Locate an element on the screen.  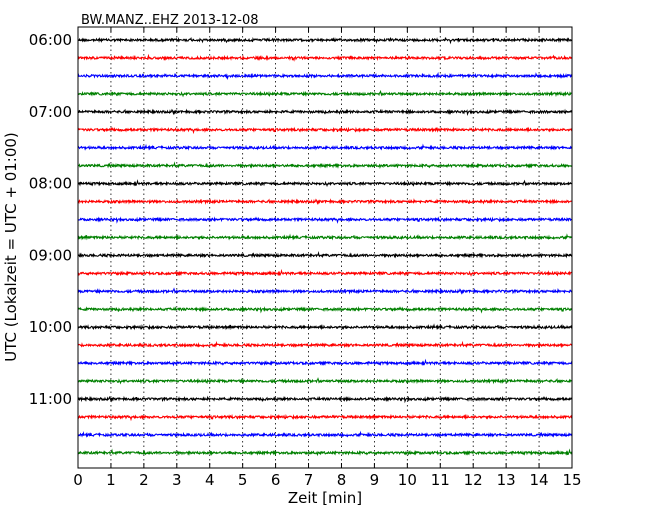
y-tick-label: 09:00 is located at coordinates (50, 255).